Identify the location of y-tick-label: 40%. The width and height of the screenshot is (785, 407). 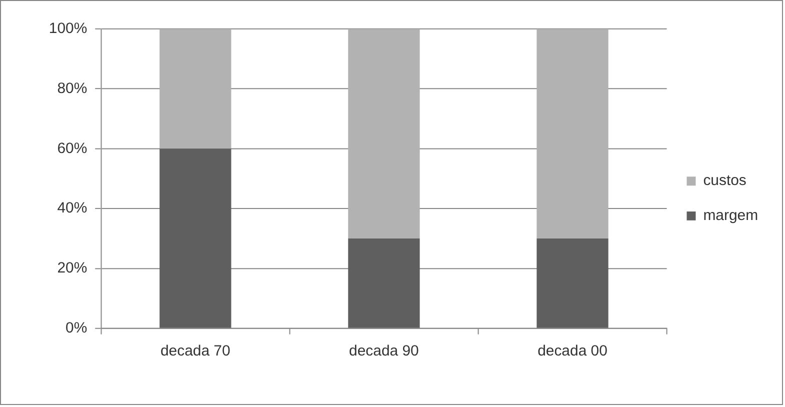
(72, 208).